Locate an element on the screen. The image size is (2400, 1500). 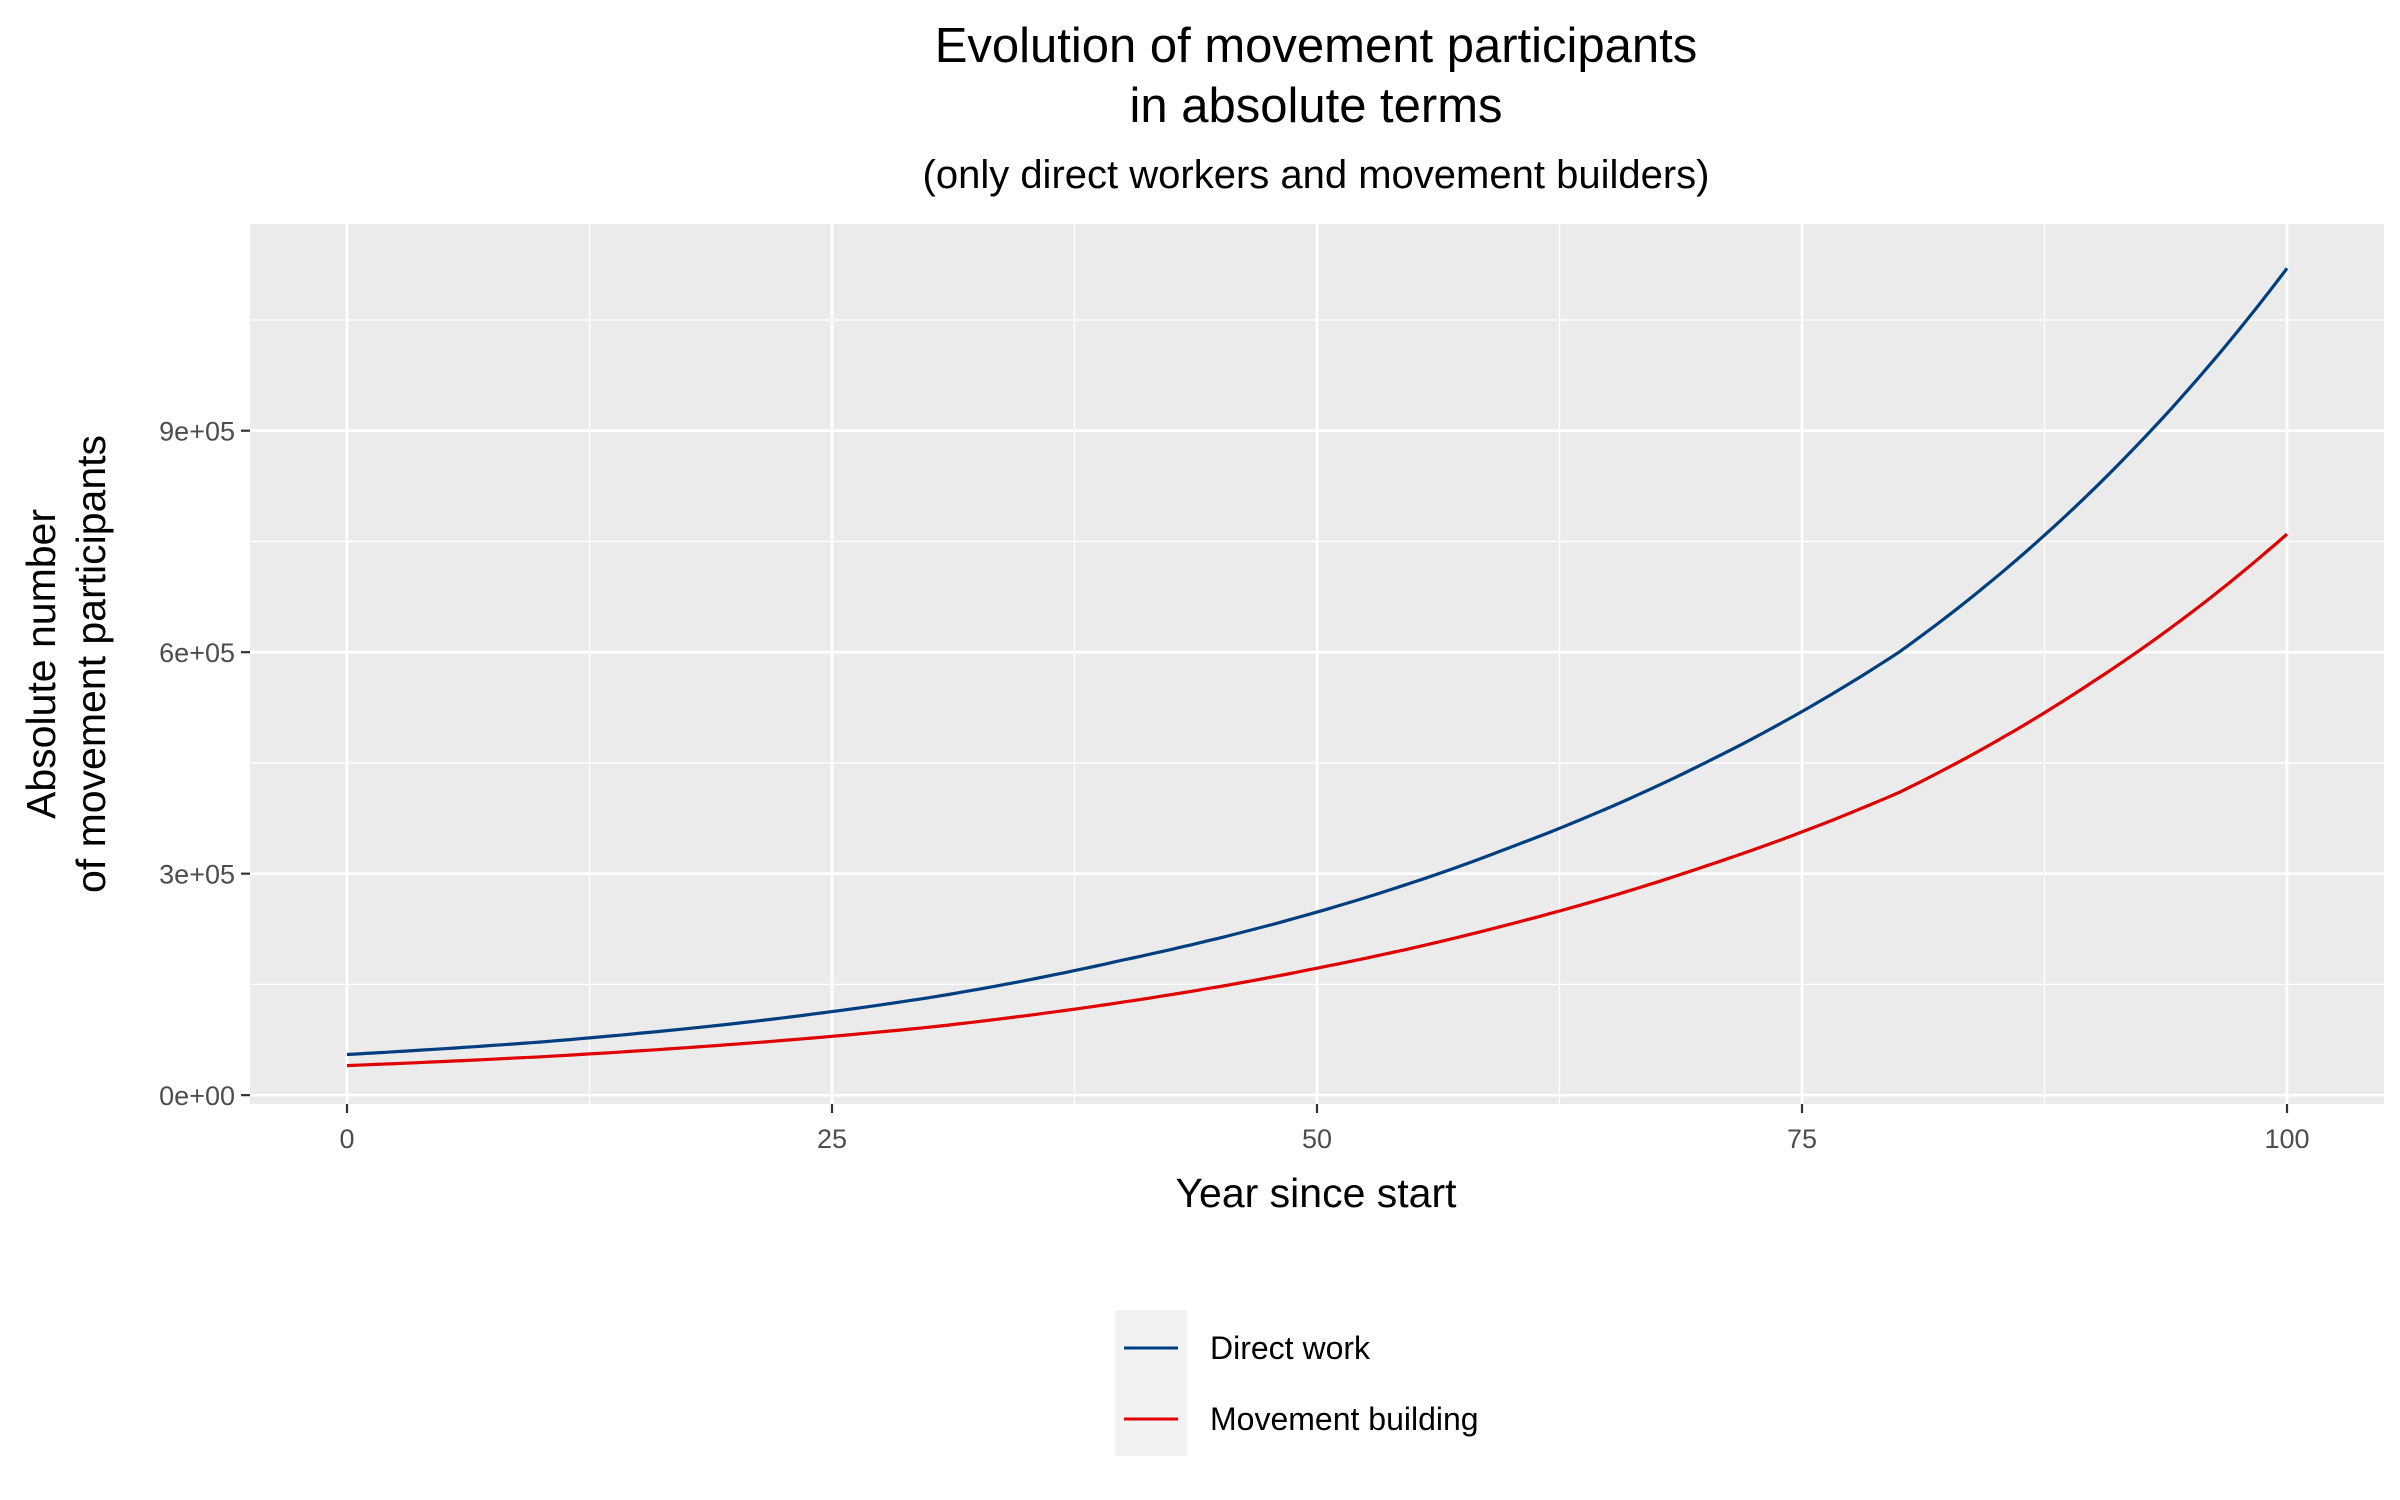
x-tick-label: 50 is located at coordinates (1317, 1139).